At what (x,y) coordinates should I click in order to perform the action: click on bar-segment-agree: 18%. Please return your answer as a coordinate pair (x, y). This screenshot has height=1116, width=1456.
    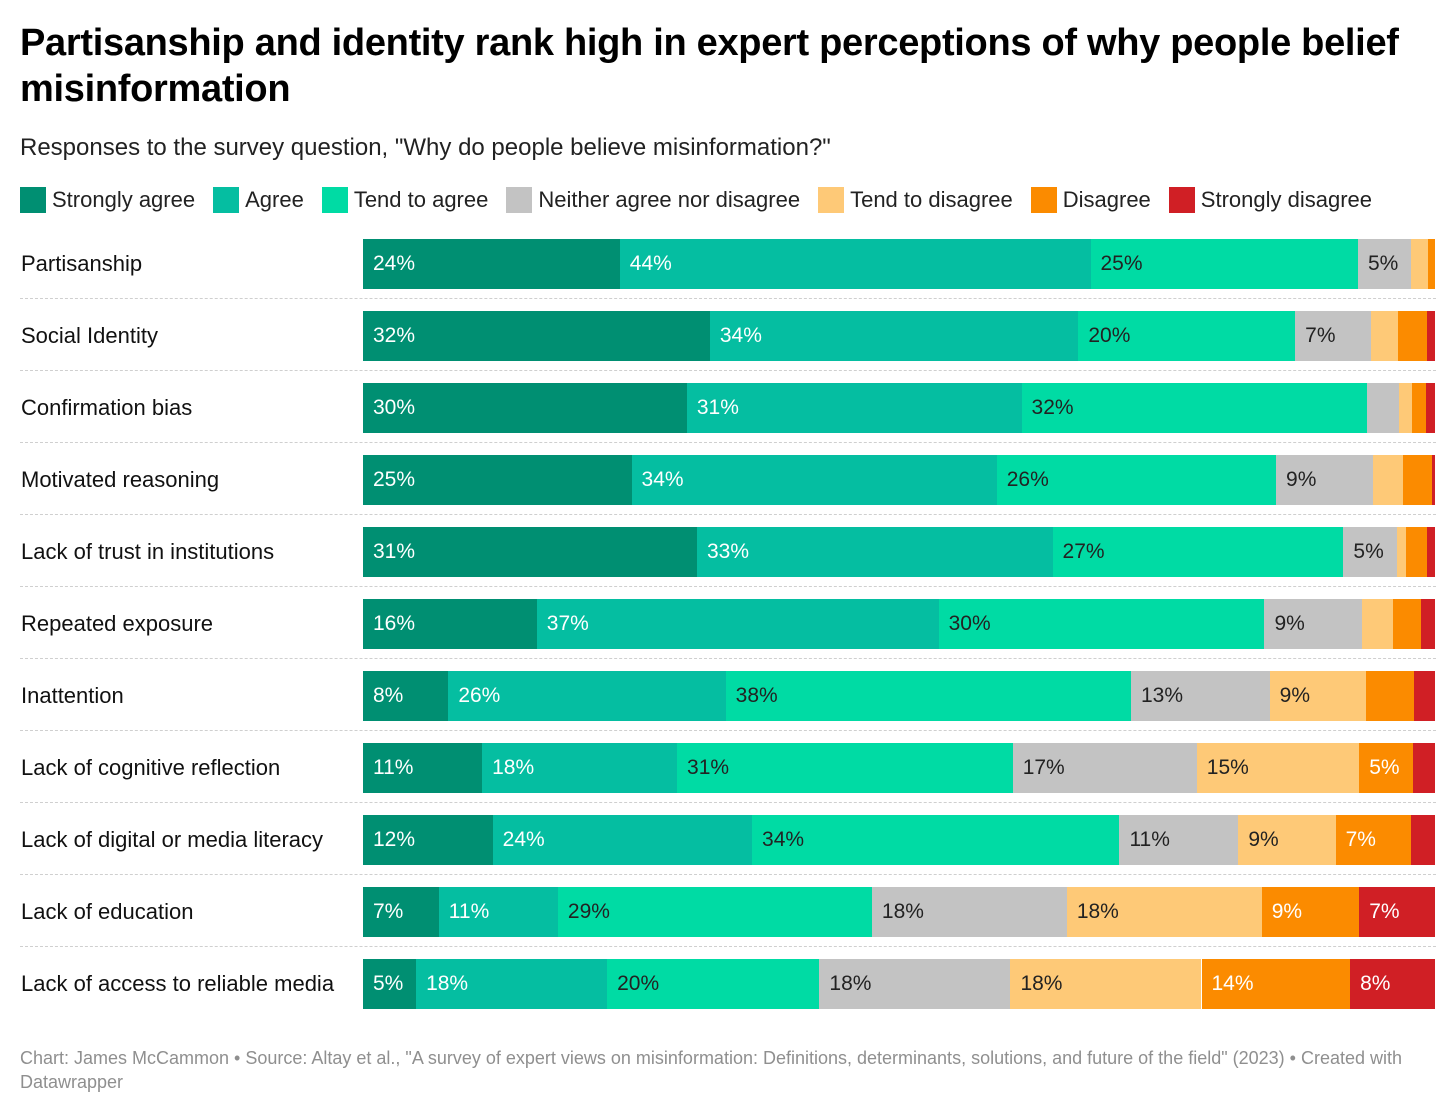
    Looking at the image, I should click on (512, 984).